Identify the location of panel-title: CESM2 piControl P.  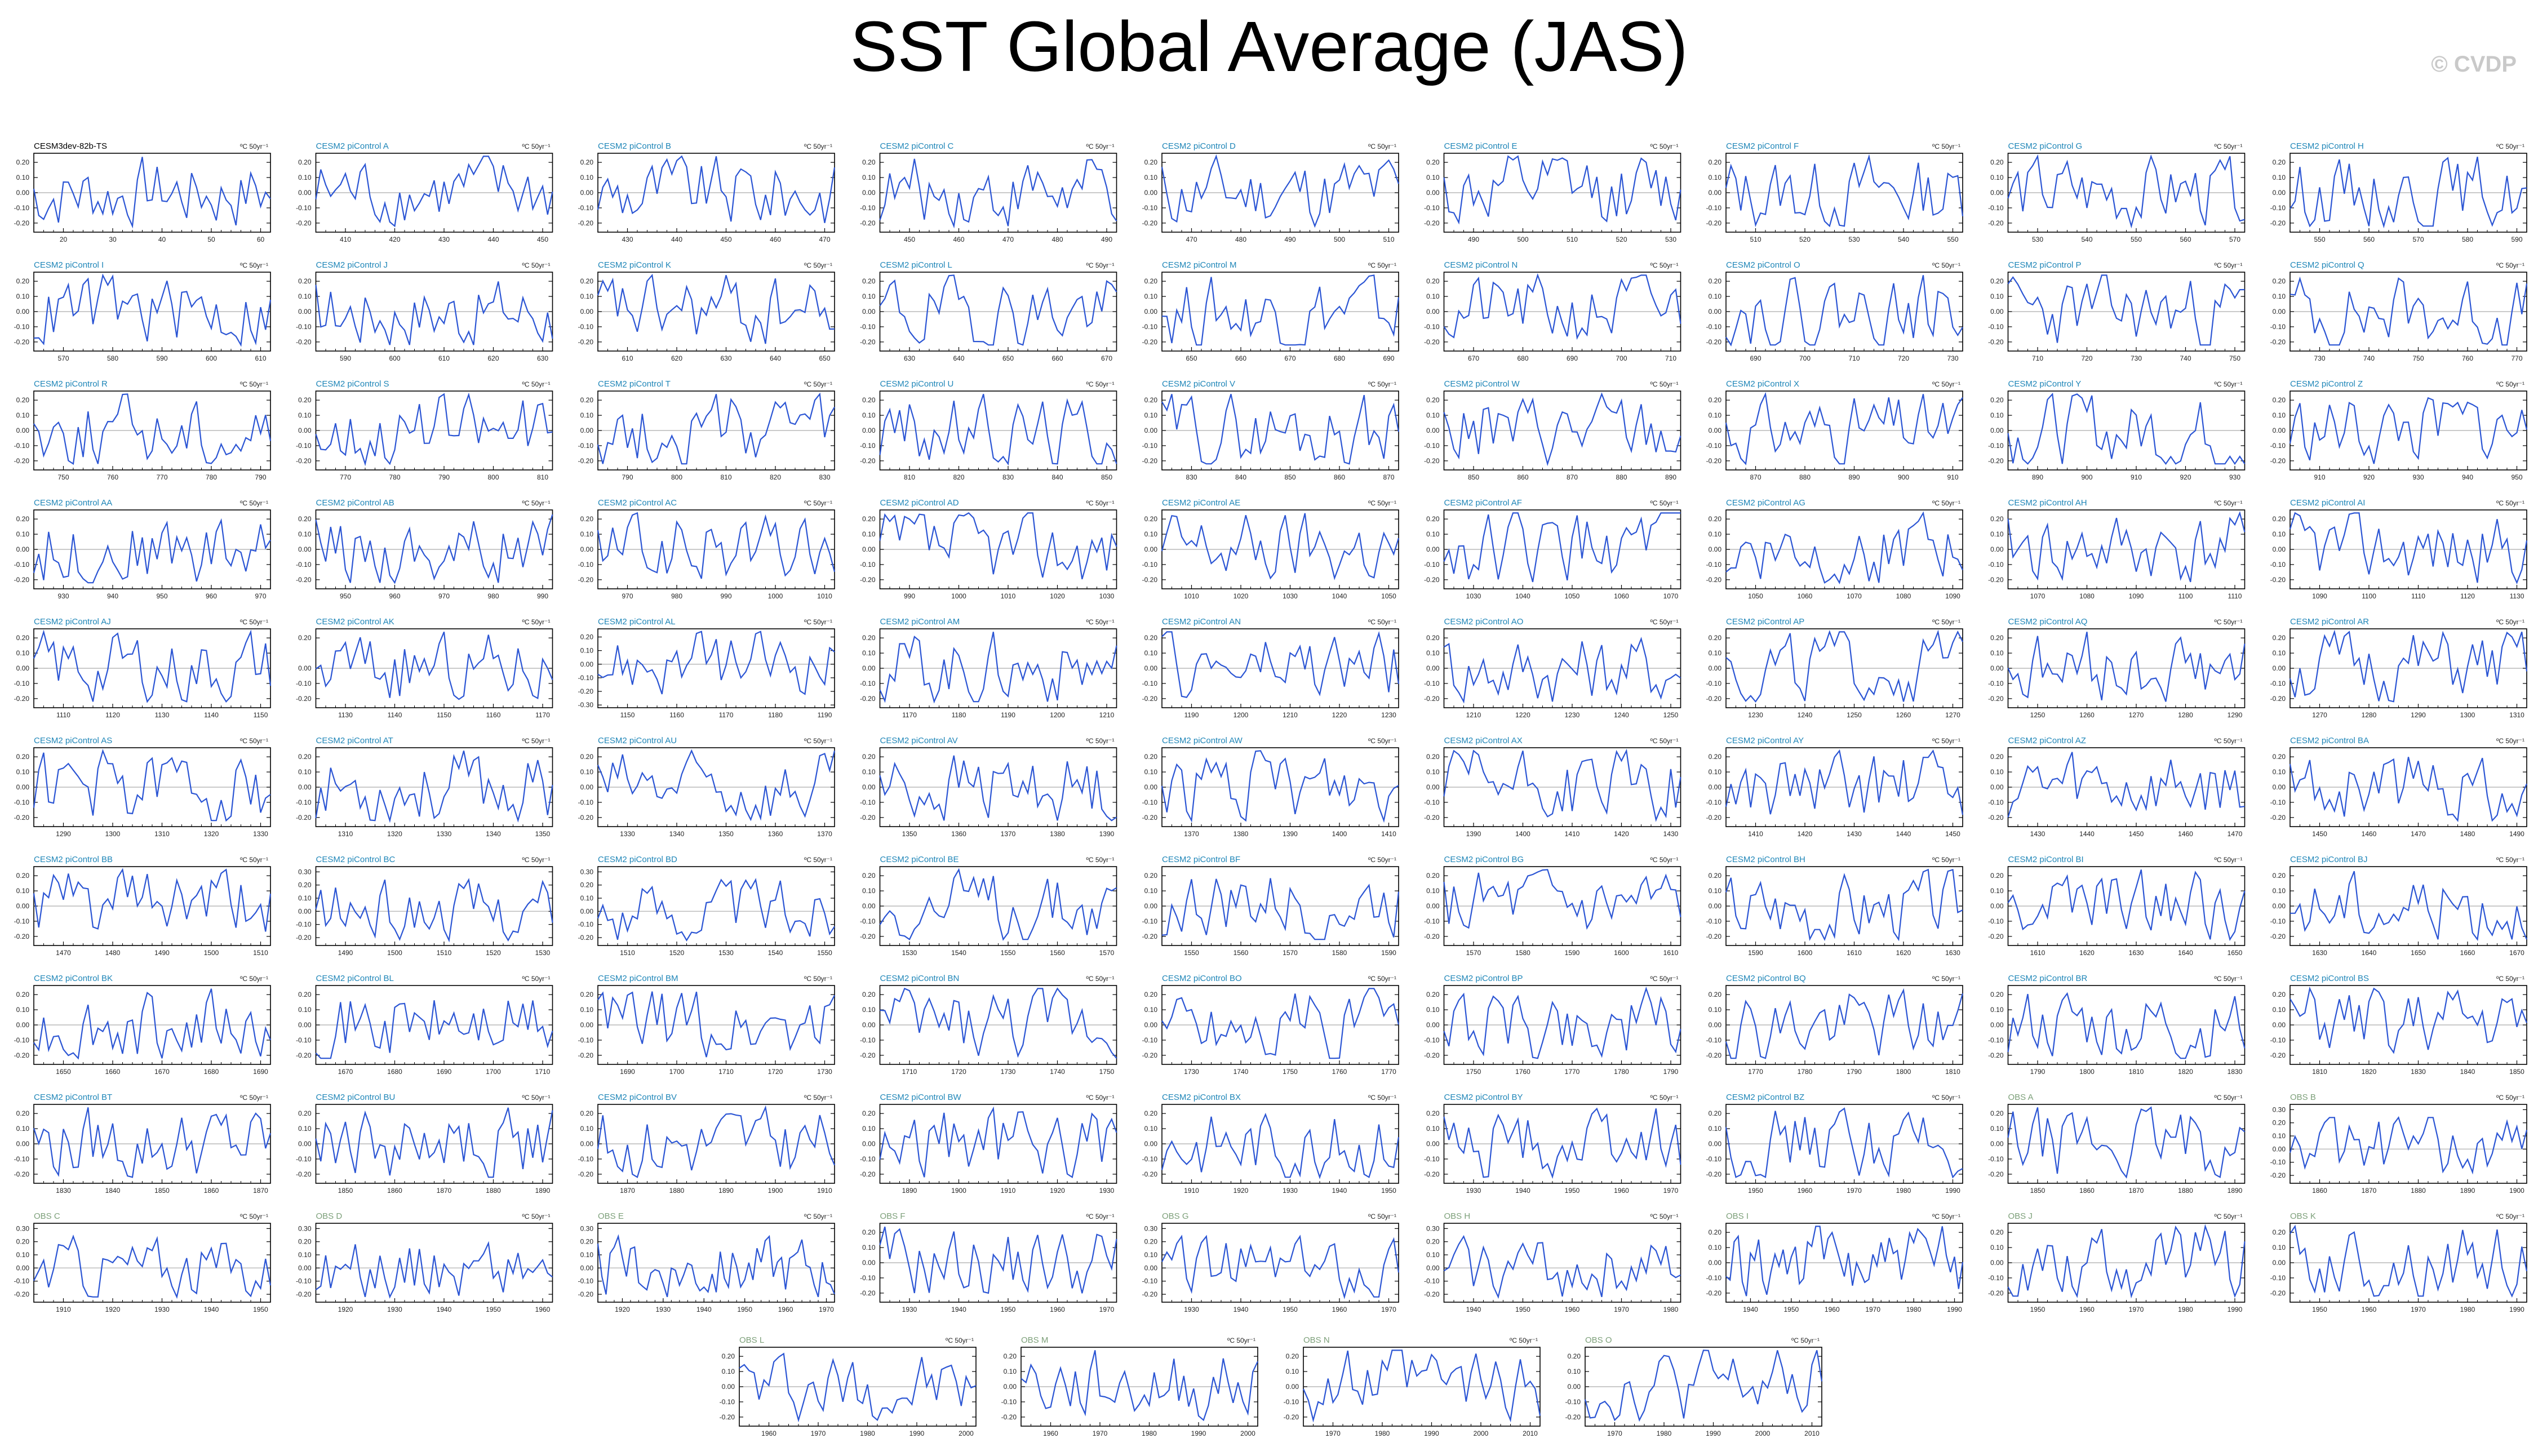
(2045, 265).